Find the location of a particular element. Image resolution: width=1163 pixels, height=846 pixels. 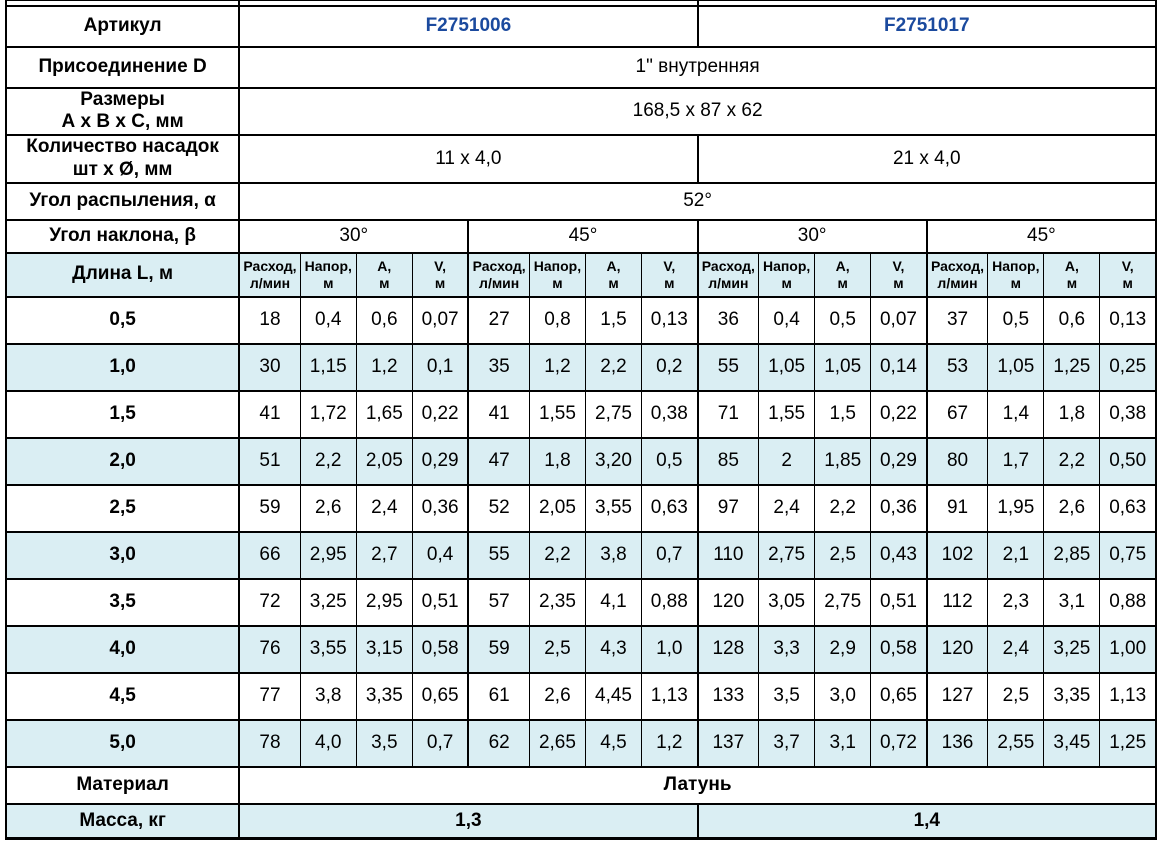

data-cell: 3,1 is located at coordinates (843, 743).